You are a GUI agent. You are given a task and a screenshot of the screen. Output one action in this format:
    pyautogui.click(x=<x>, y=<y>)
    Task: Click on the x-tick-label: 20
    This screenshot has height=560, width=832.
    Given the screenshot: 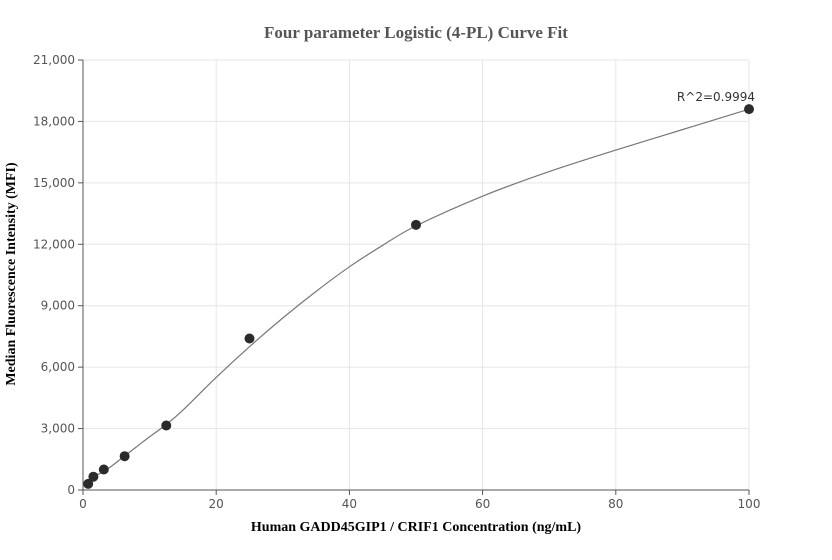 What is the action you would take?
    pyautogui.click(x=216, y=504)
    